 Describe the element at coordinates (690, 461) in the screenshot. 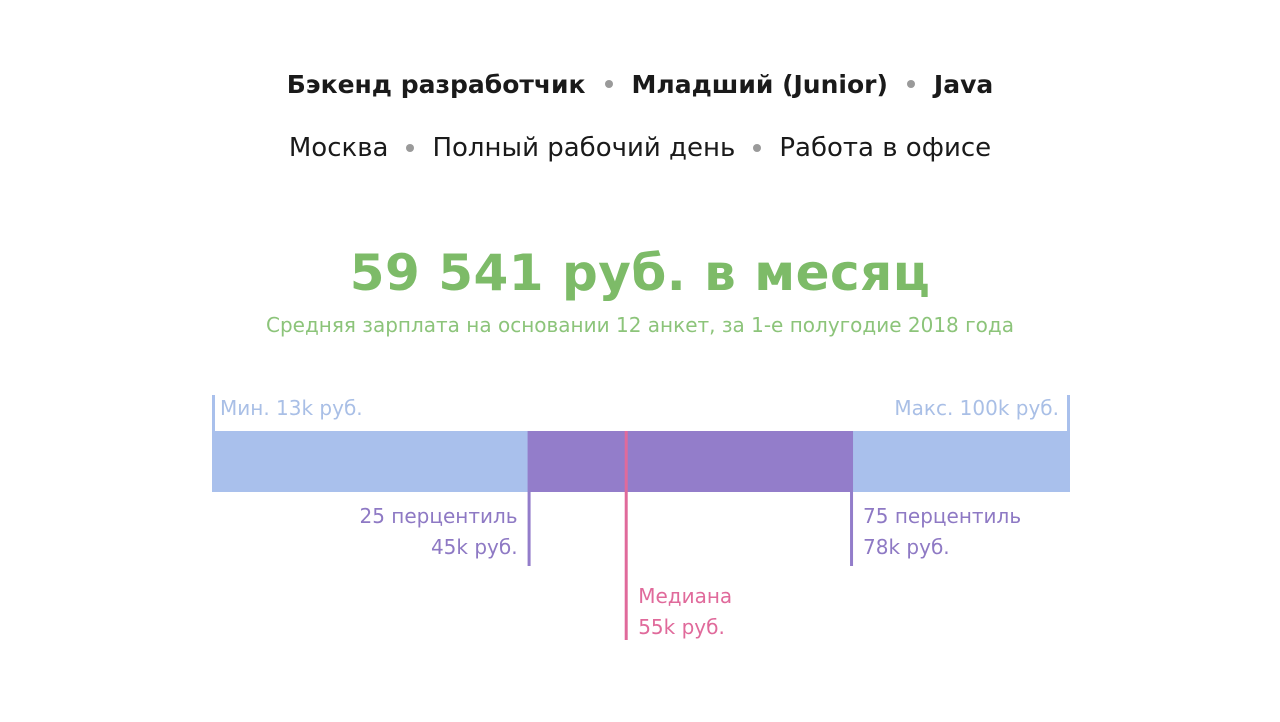

I see `interquartile-bar` at that location.